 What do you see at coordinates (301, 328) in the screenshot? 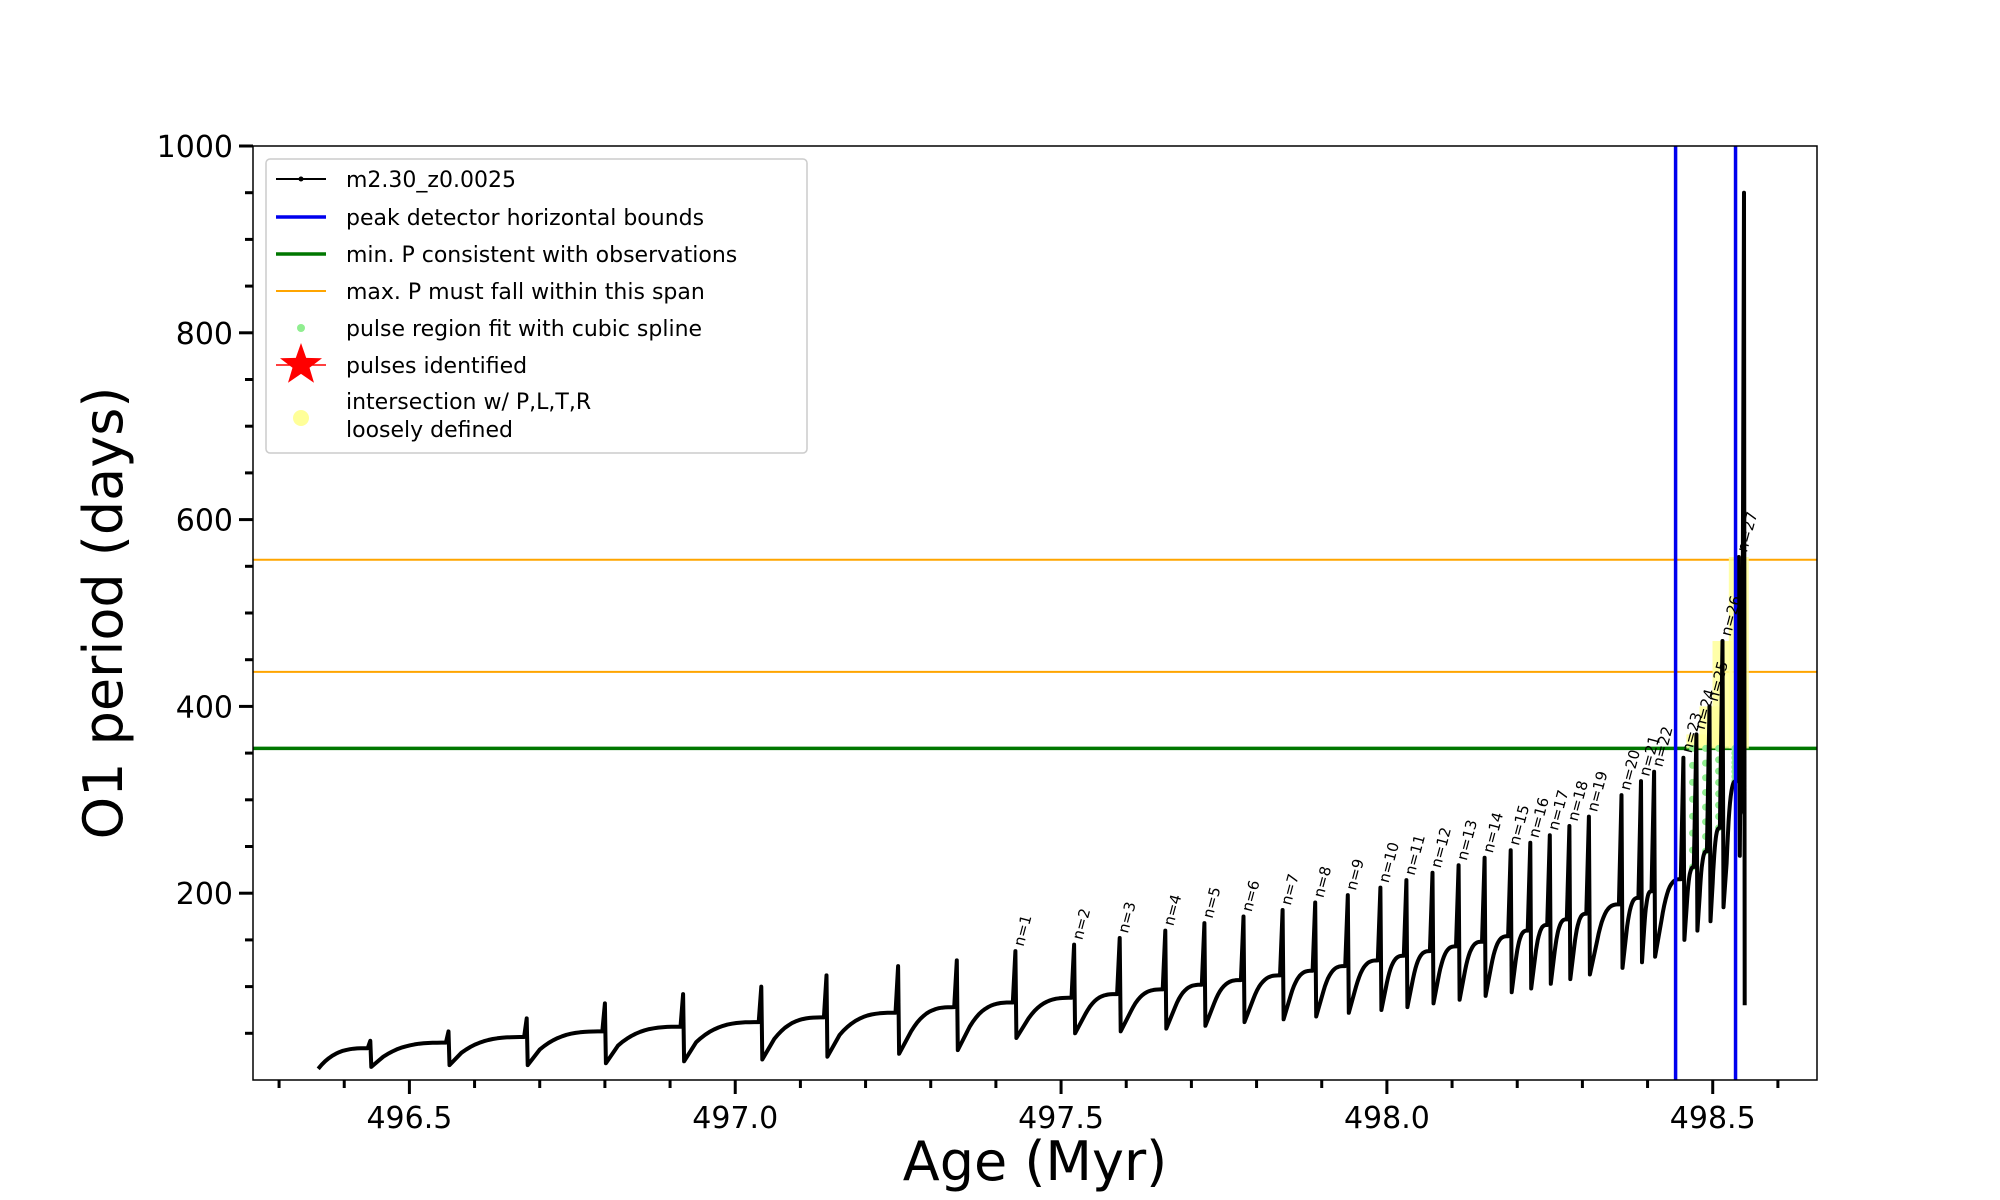
I see `legend-swatch-spline-fit` at bounding box center [301, 328].